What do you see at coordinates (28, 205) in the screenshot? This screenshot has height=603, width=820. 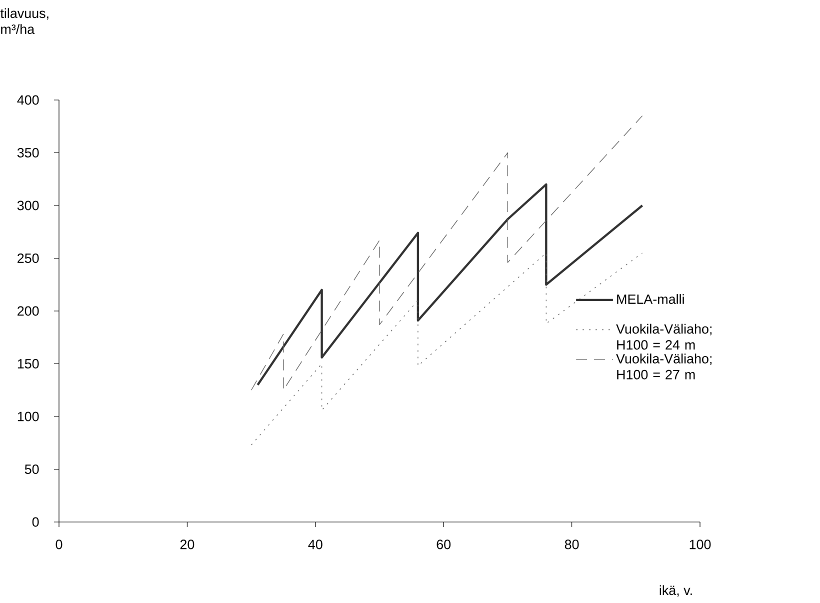 I see `y-tick-label: 300` at bounding box center [28, 205].